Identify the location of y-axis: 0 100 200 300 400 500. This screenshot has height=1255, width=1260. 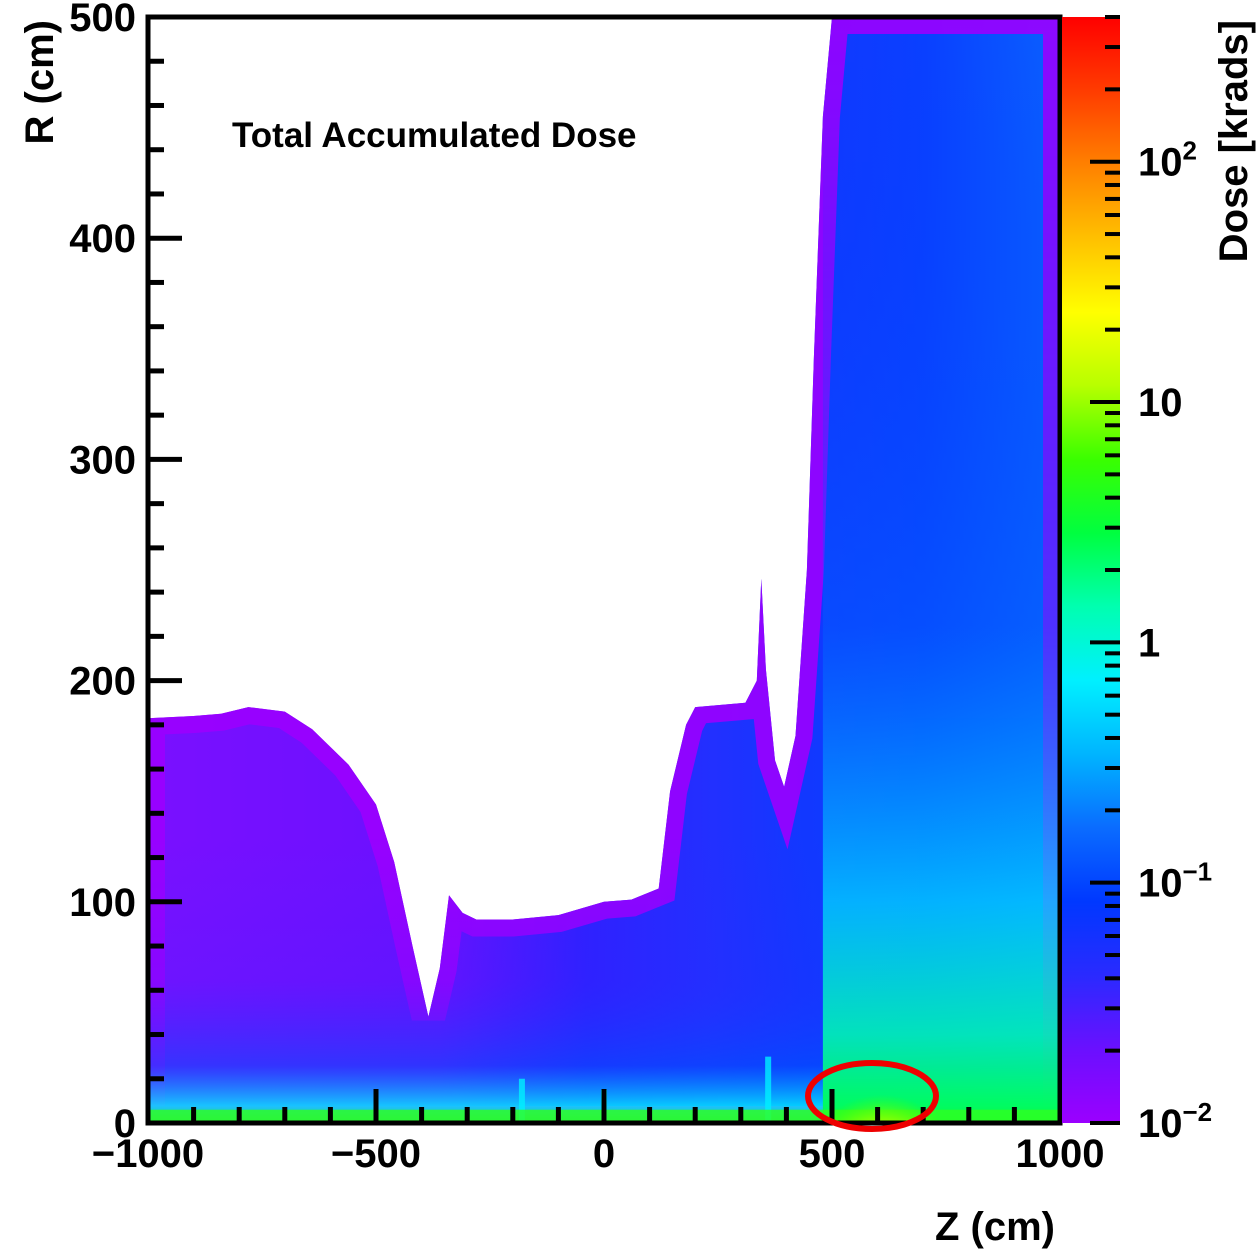
(125, 573).